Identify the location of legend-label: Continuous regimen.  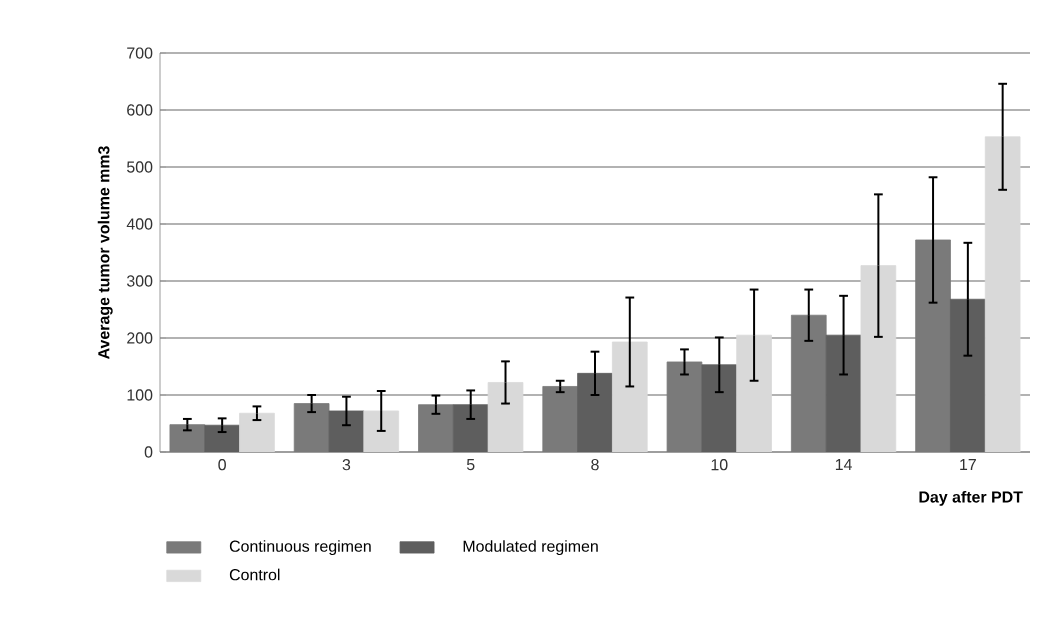
(300, 548).